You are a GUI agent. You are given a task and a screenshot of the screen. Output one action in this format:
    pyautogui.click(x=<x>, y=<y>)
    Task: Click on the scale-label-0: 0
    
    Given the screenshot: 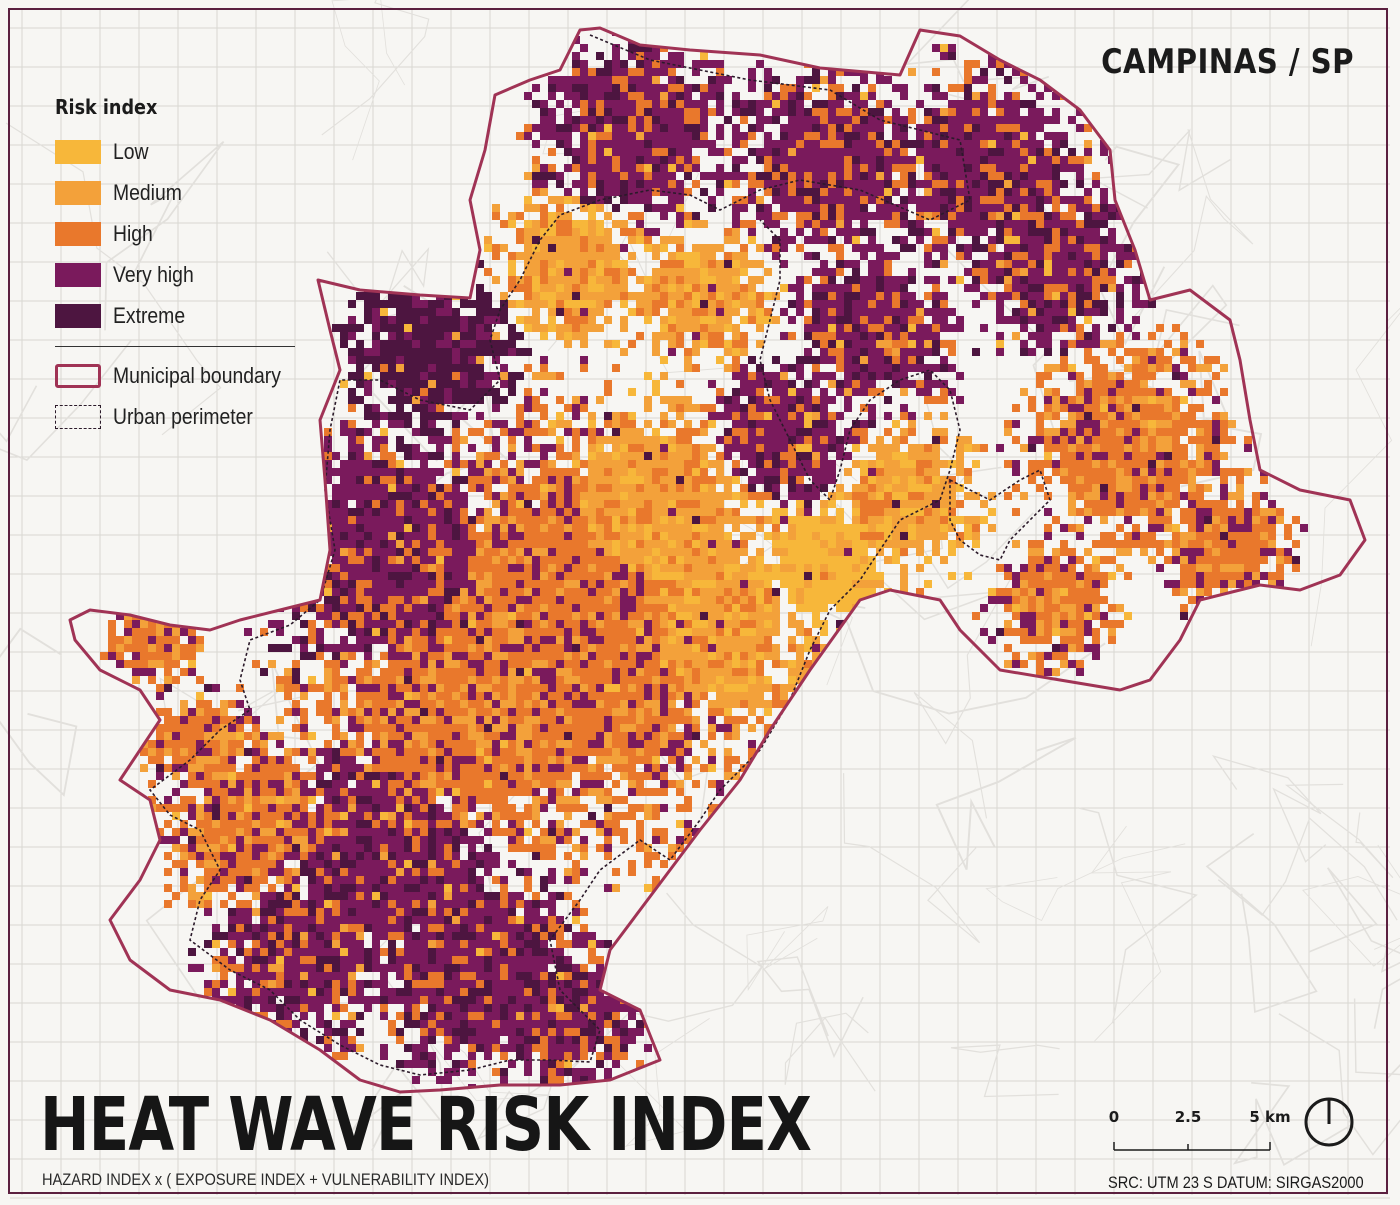 What is the action you would take?
    pyautogui.click(x=1114, y=1117)
    